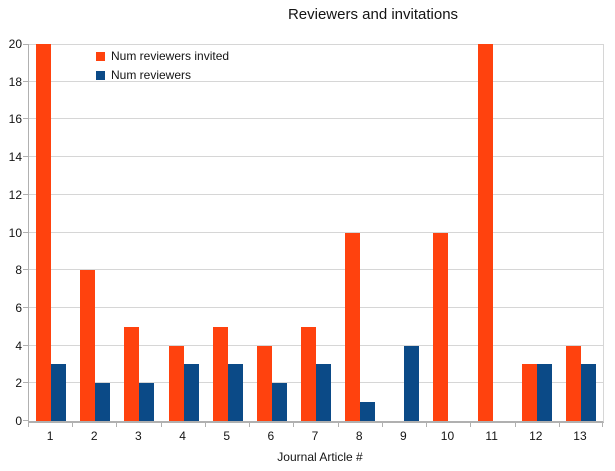  I want to click on chart-title: Reviewers and invitations, so click(373, 14).